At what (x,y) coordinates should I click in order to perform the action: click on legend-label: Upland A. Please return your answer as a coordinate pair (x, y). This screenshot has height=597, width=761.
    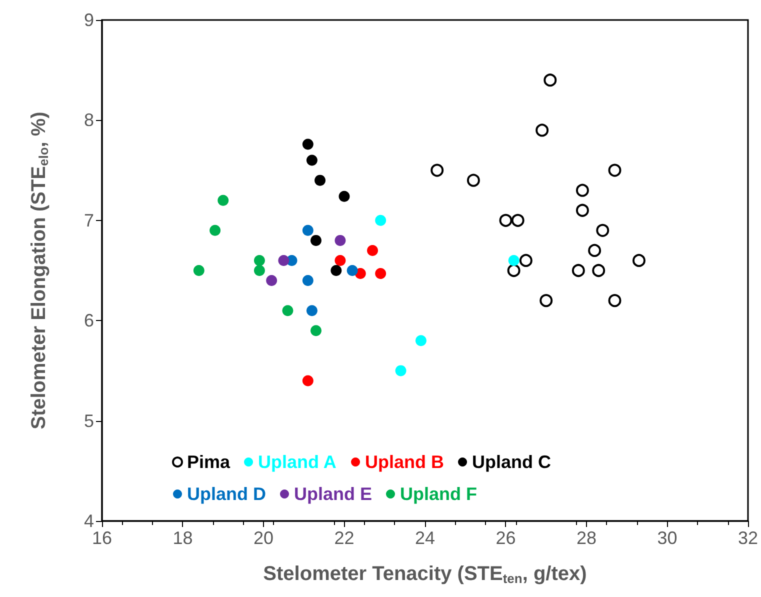
    Looking at the image, I should click on (297, 462).